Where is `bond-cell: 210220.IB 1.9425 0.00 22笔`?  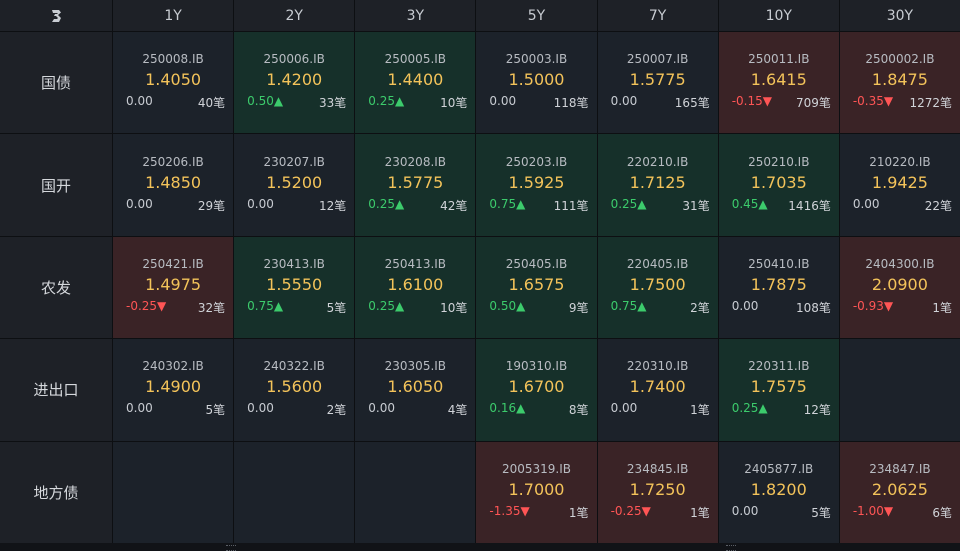 bond-cell: 210220.IB 1.9425 0.00 22笔 is located at coordinates (899, 185).